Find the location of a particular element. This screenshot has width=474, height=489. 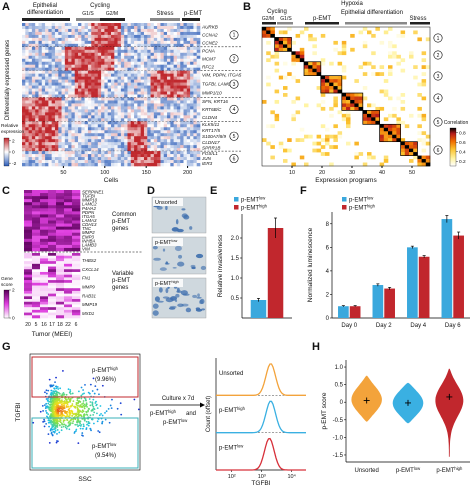

x-tick-label: Unsorted is located at coordinates (366, 471).